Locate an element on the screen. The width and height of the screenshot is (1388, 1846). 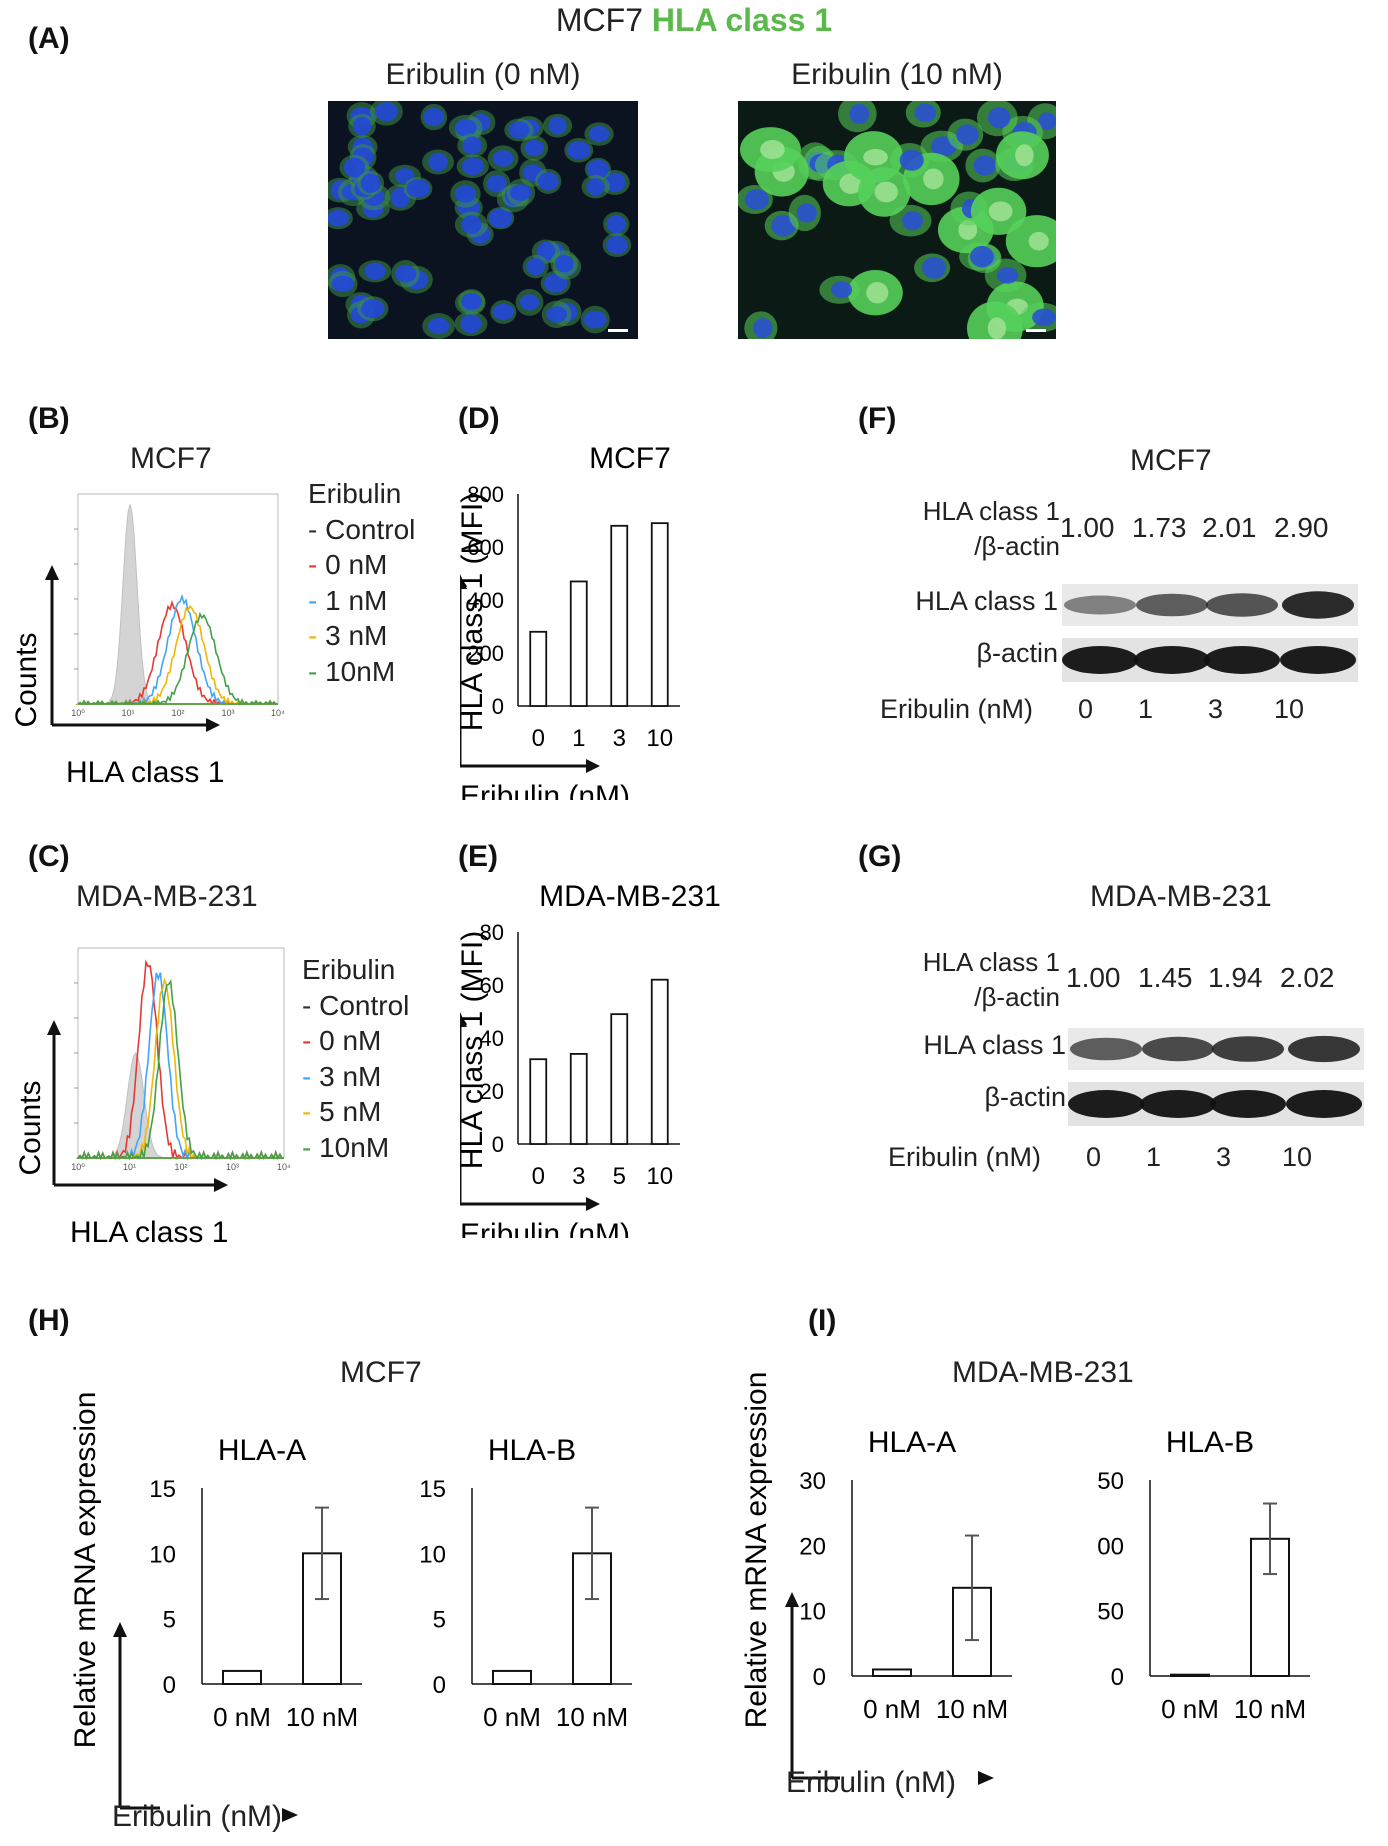
panel-a-title-marker: HLA class 1 is located at coordinates (742, 20).